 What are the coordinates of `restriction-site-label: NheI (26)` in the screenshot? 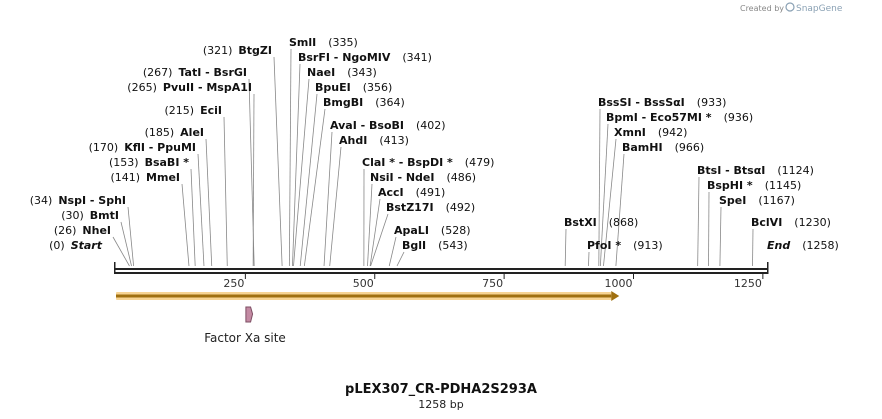 It's located at (82, 230).